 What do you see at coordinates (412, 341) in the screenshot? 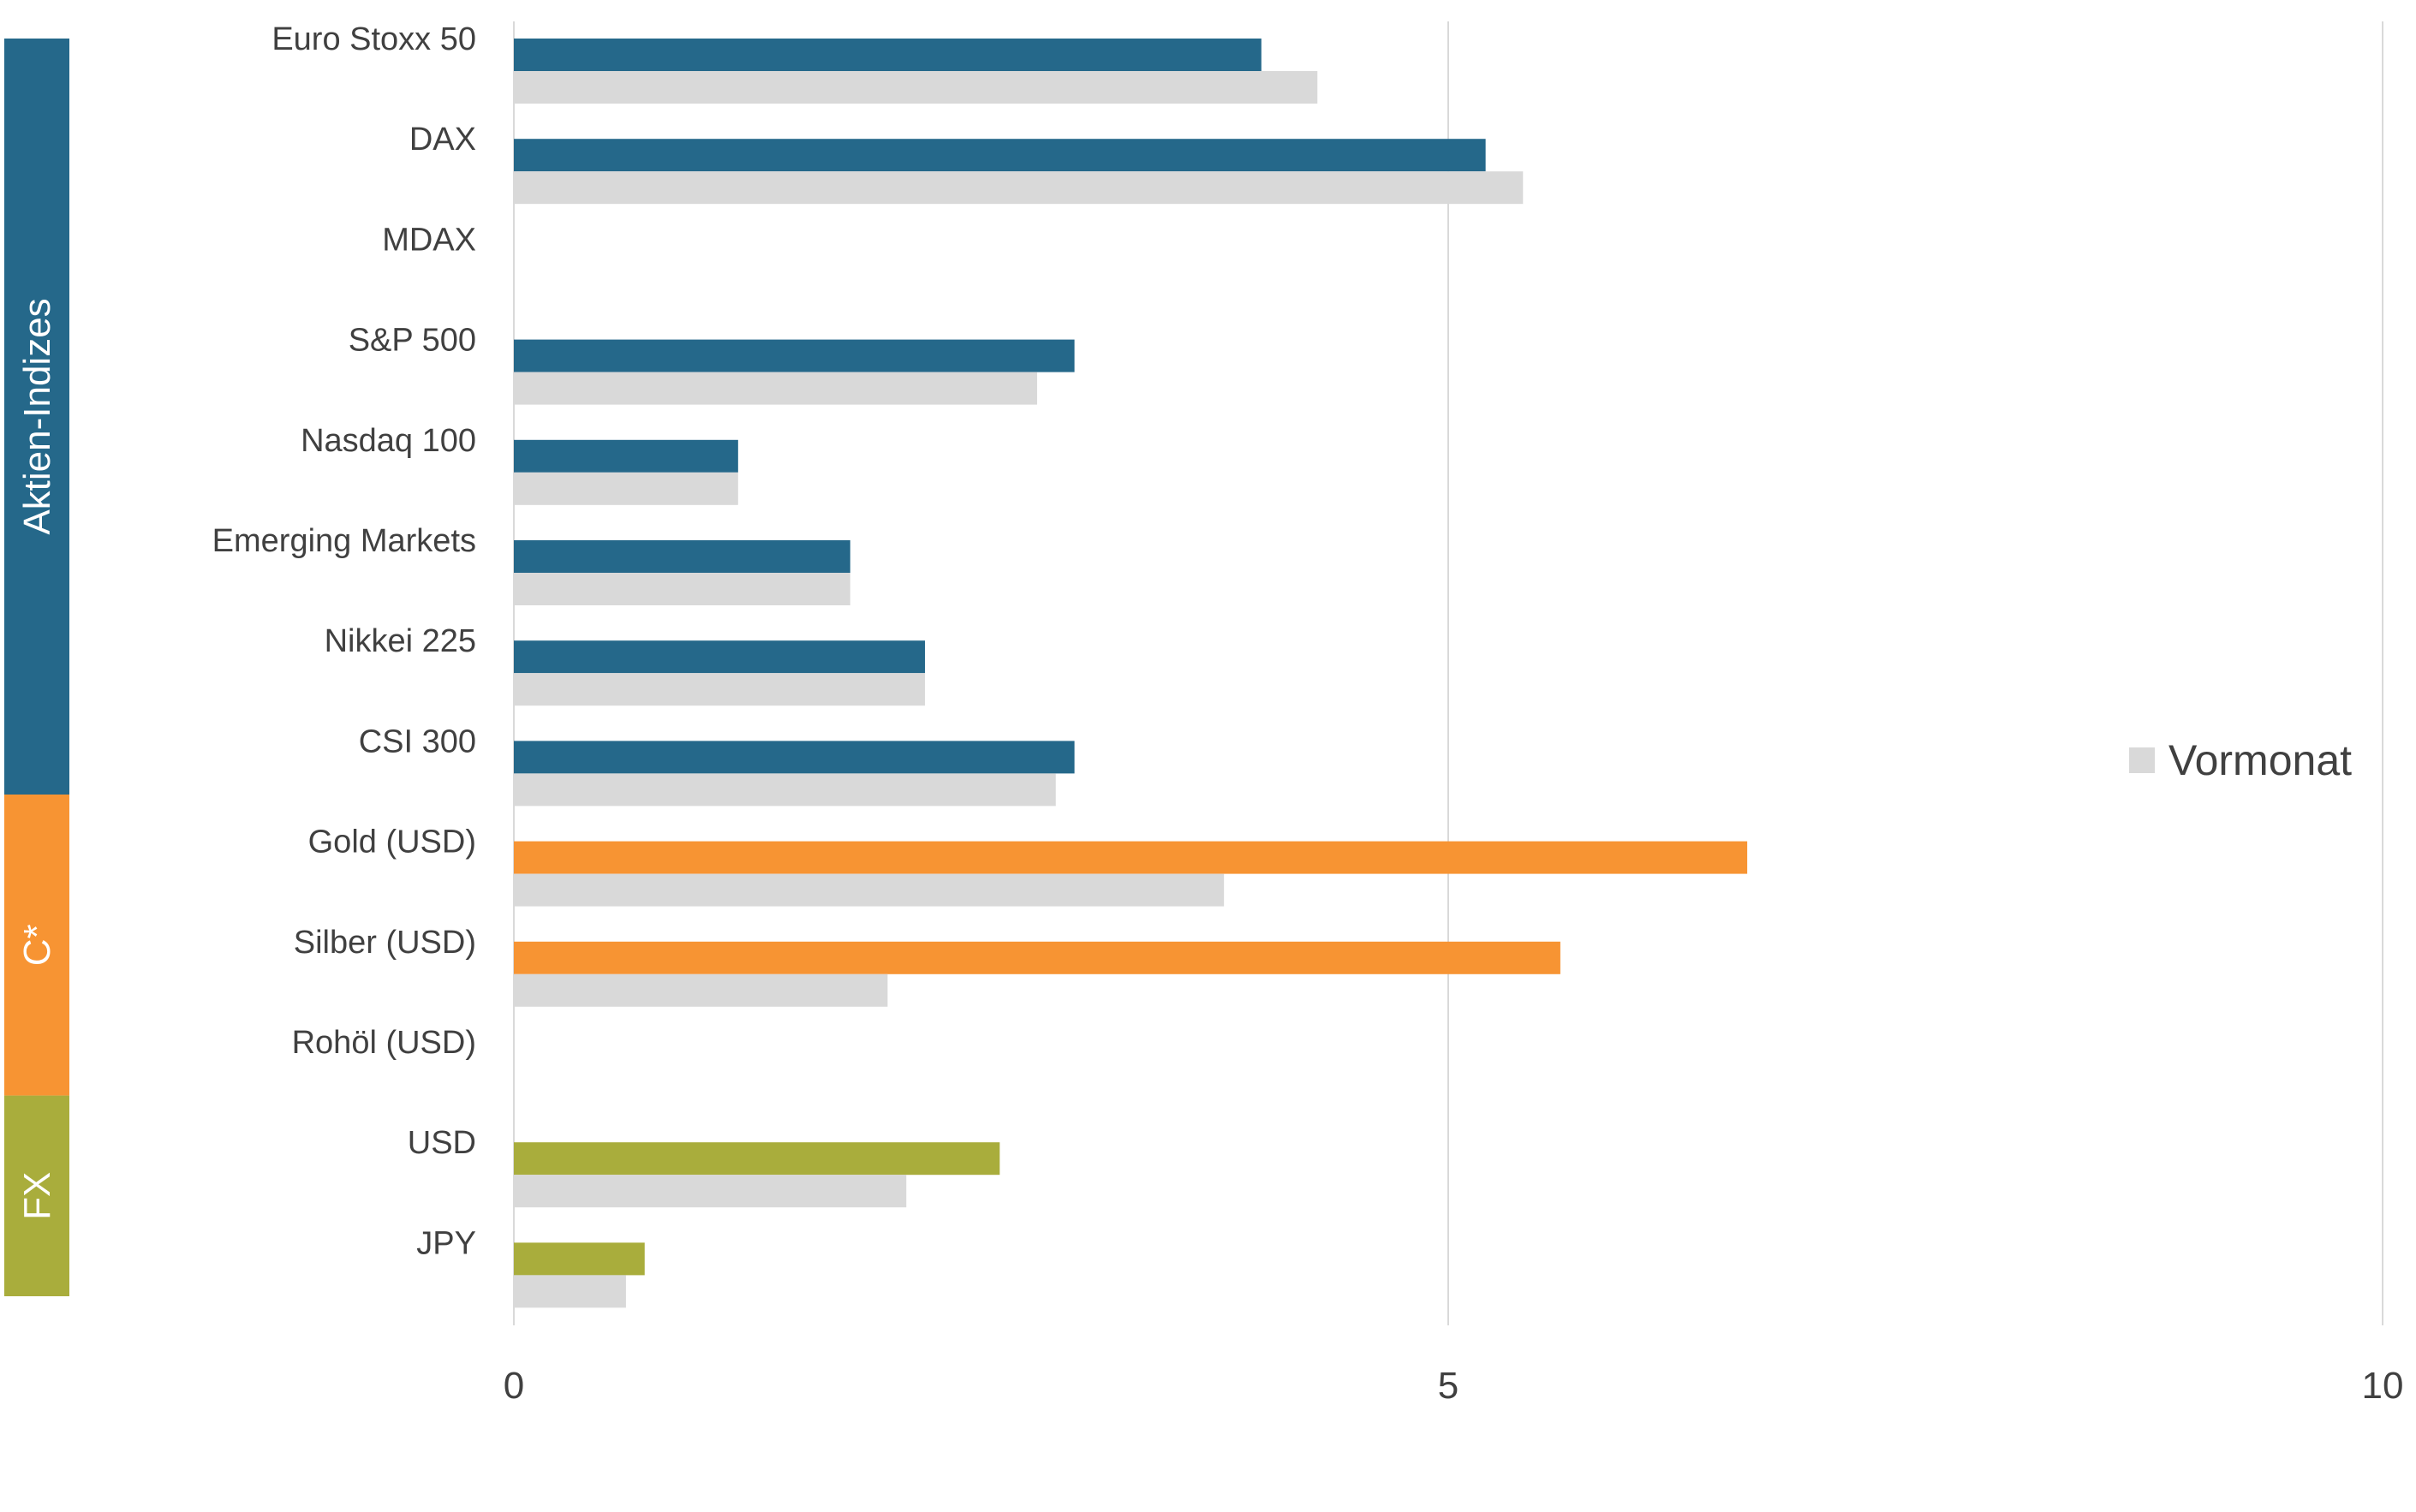
I see `category-label-s-p-500: S&P 500` at bounding box center [412, 341].